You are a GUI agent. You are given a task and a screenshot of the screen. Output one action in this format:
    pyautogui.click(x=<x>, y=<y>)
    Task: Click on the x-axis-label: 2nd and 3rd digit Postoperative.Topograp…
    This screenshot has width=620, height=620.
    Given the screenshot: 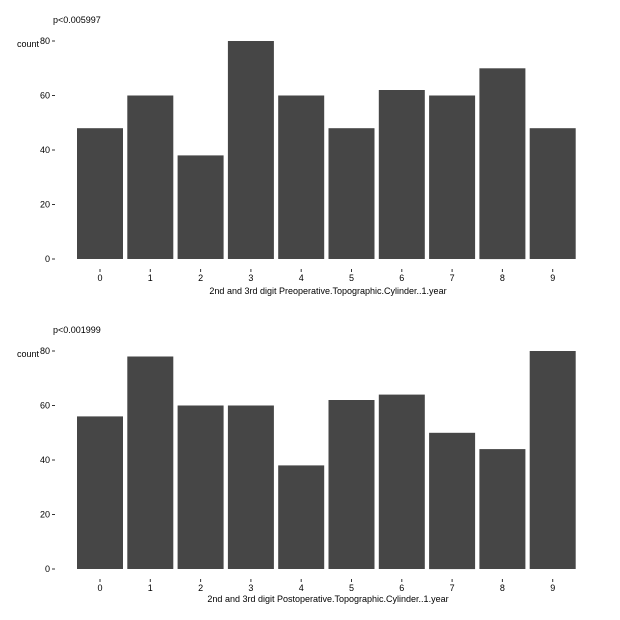 What is the action you would take?
    pyautogui.click(x=327, y=599)
    